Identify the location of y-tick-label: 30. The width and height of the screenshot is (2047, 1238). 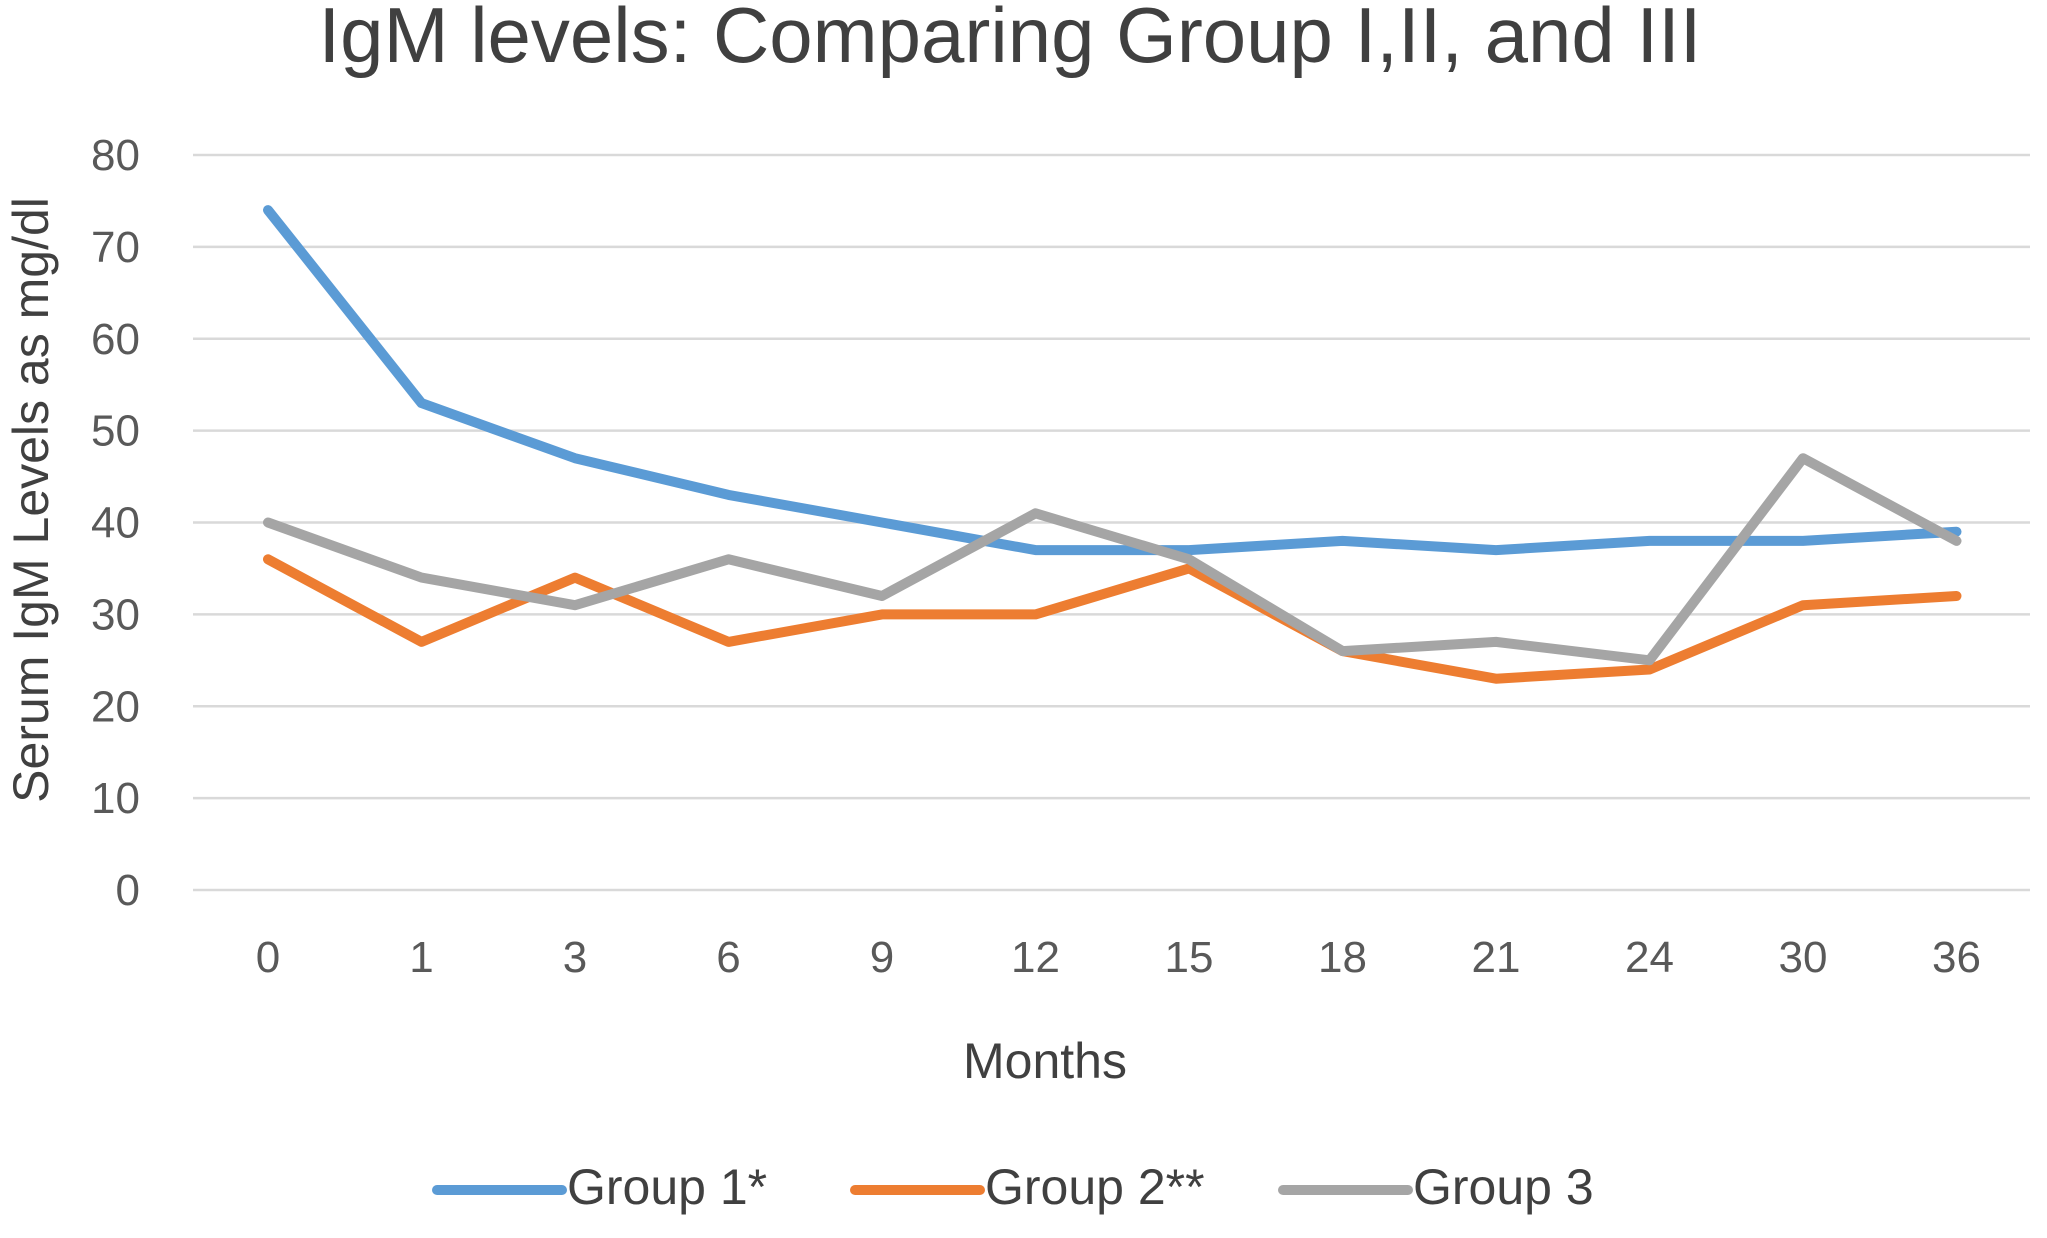
(115, 614).